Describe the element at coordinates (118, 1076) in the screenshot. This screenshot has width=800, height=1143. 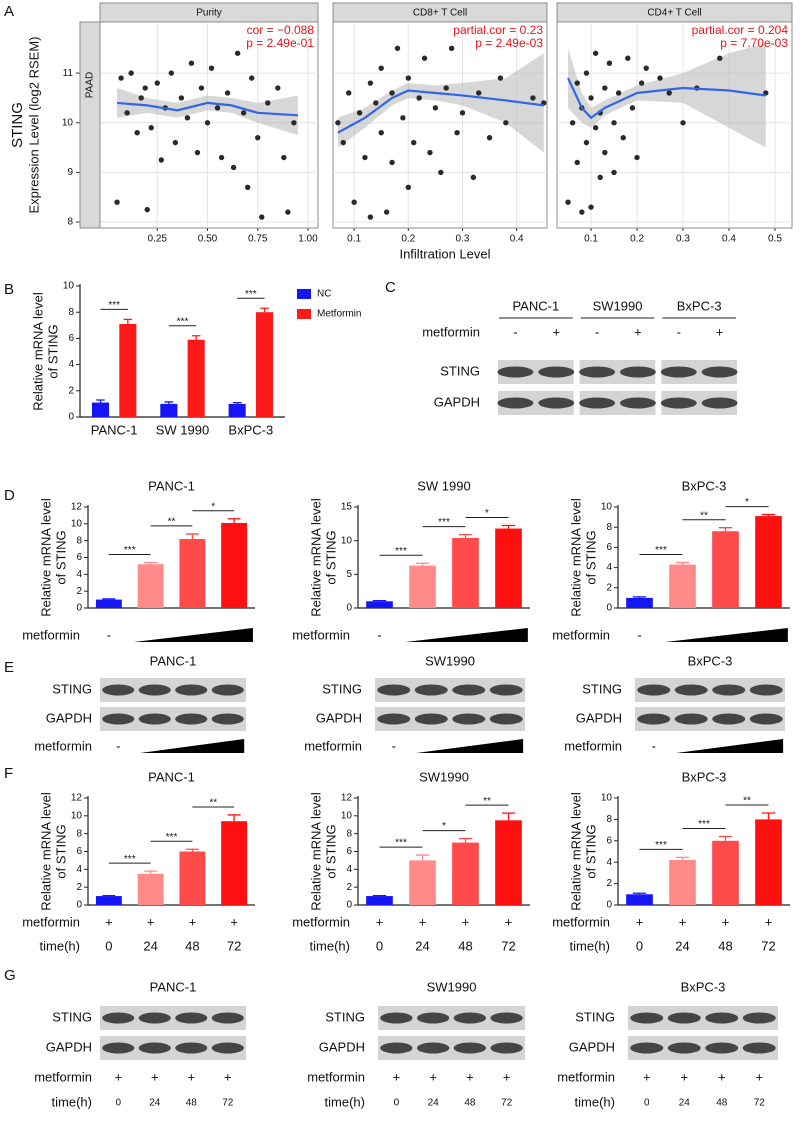
I see `treatment-cell: +` at that location.